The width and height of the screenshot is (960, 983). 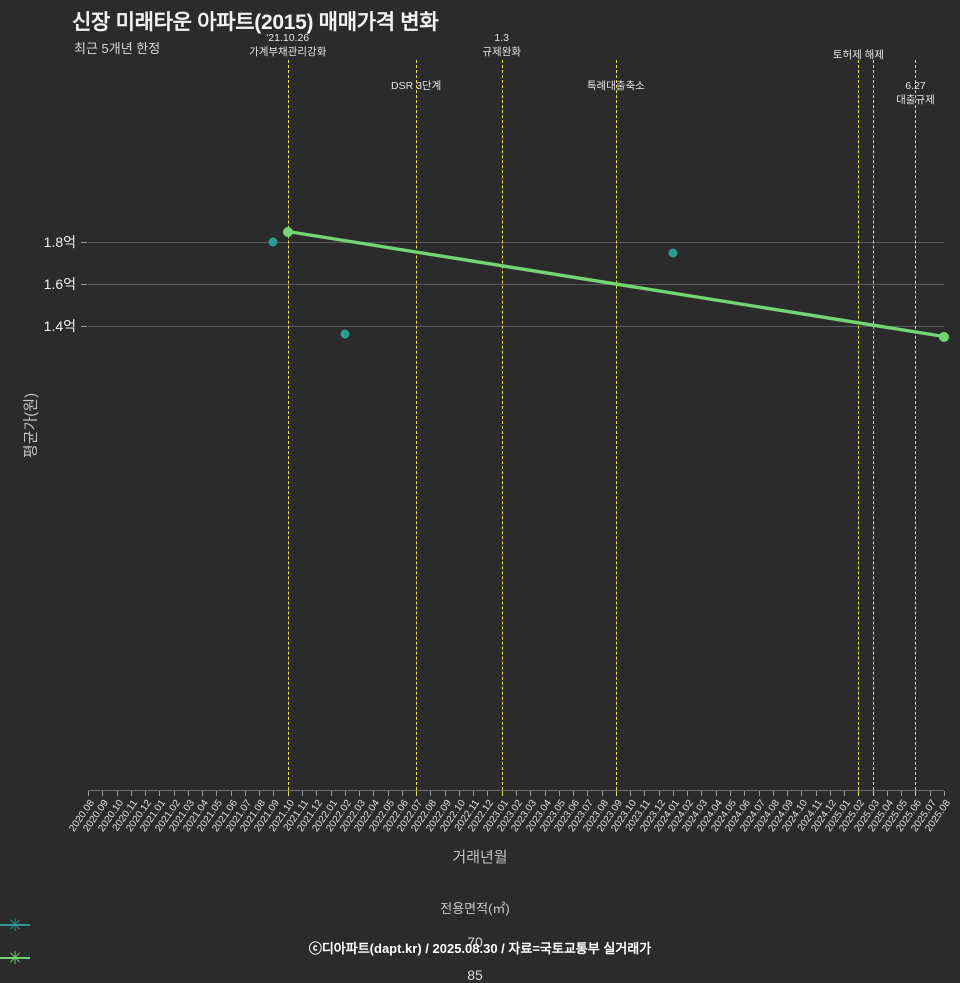 What do you see at coordinates (516, 790) in the screenshot?
I see `x-axis-line` at bounding box center [516, 790].